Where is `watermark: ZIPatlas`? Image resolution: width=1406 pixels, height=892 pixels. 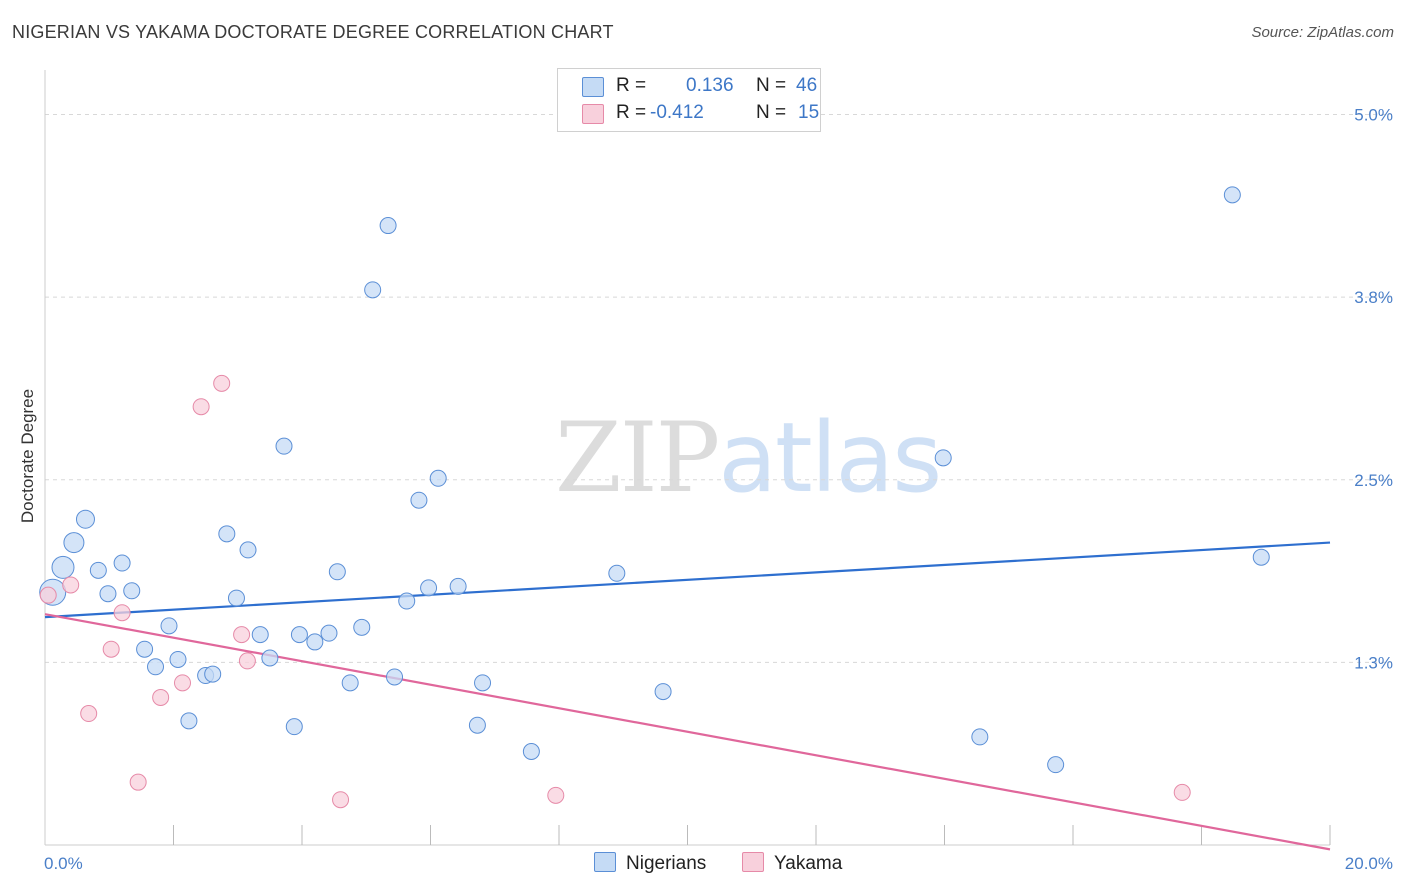 watermark: ZIPatlas is located at coordinates (748, 458).